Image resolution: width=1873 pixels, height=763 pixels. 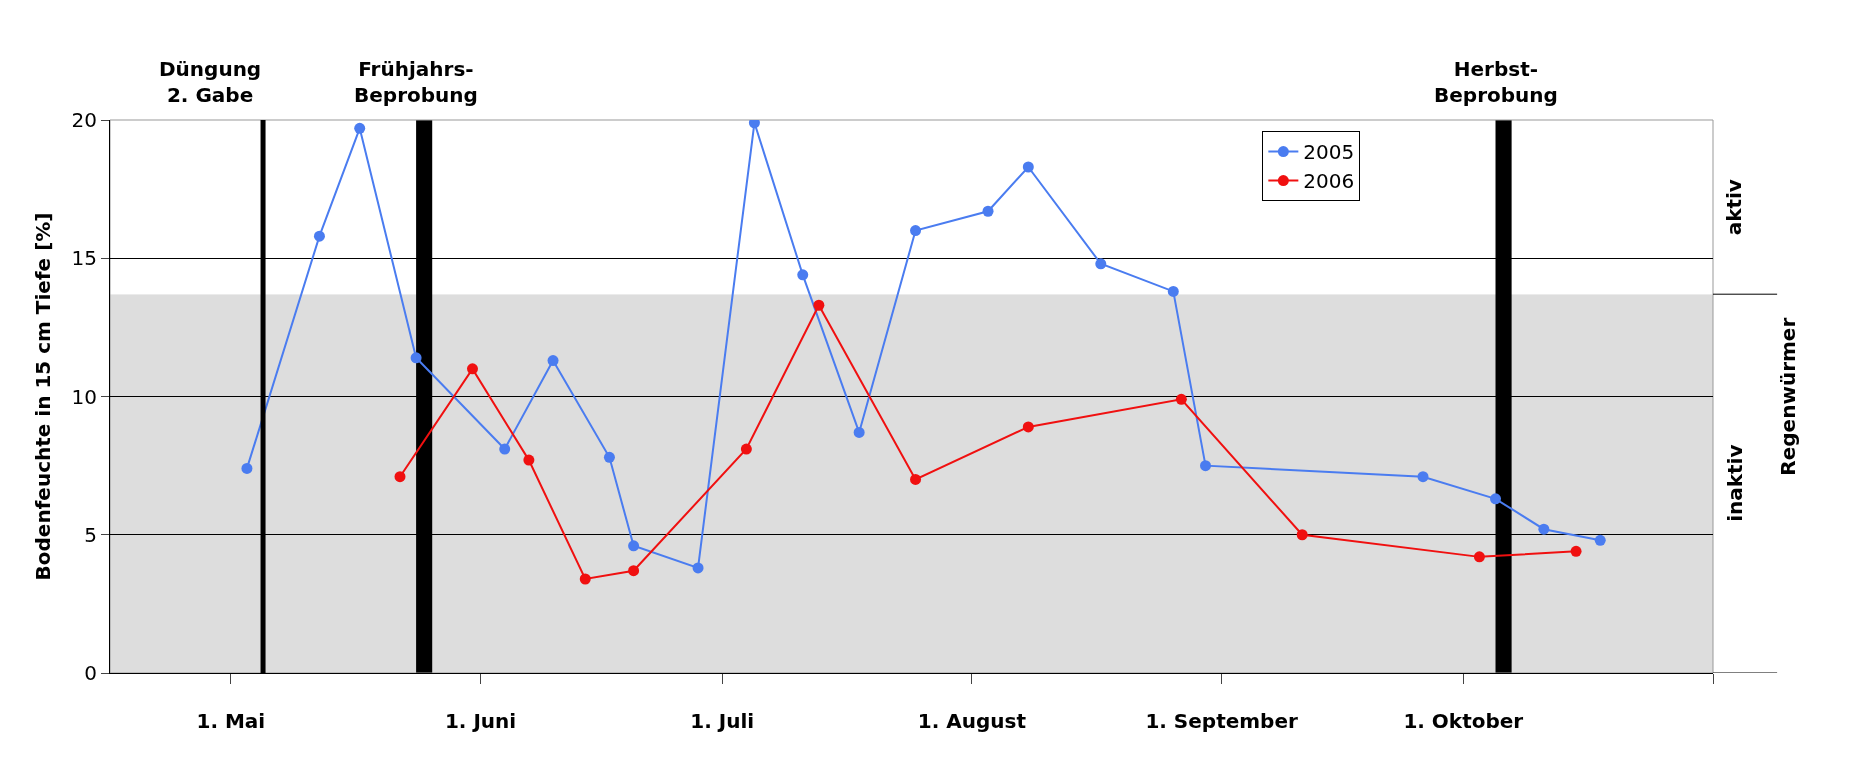 I want to click on band-label: inaktiv, so click(x=1734, y=483).